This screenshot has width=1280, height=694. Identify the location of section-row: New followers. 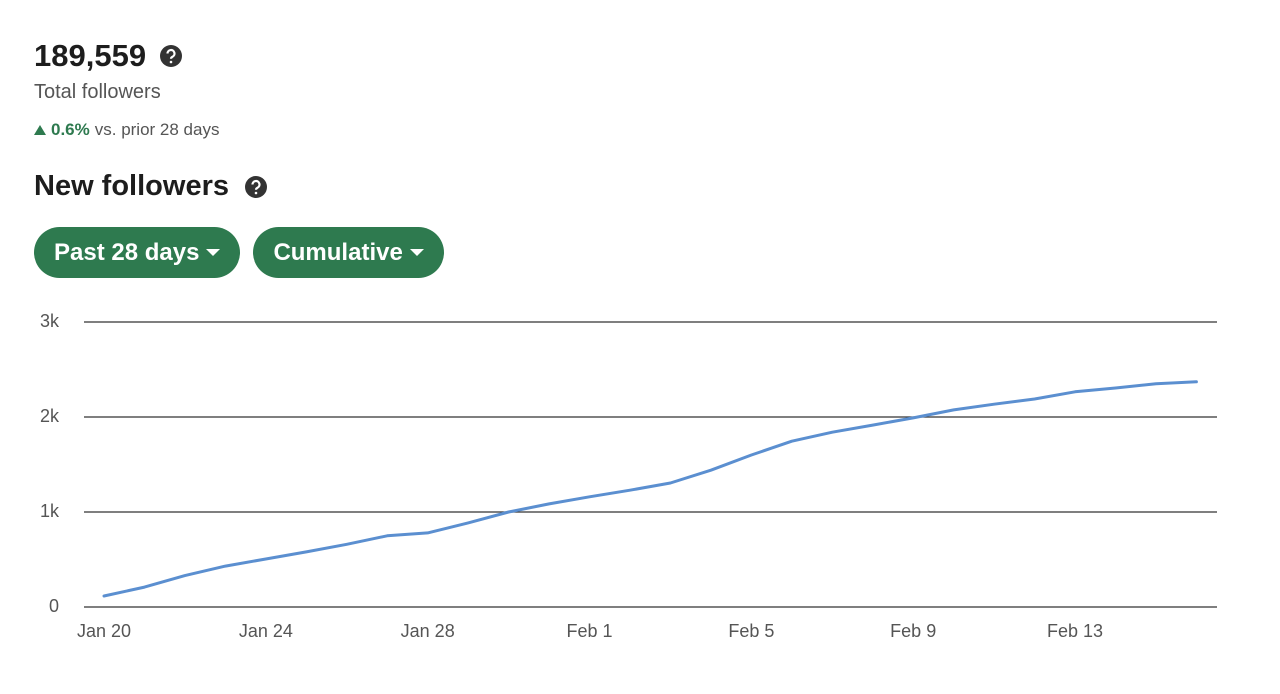
(150, 186).